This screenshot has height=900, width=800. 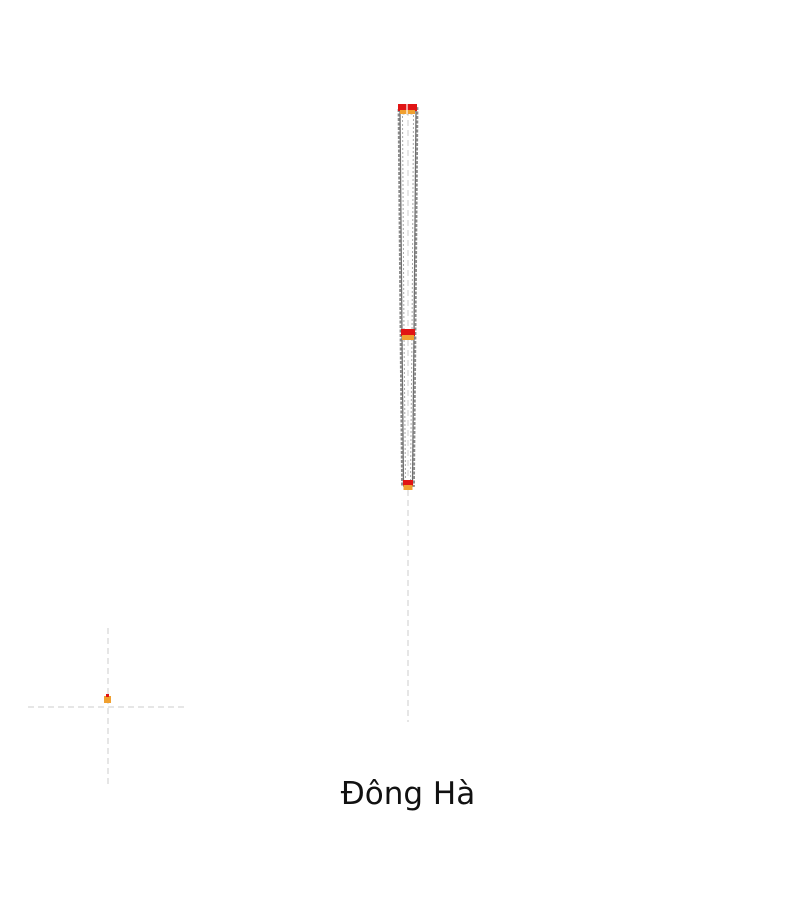 What do you see at coordinates (108, 708) in the screenshot?
I see `crosshair-guide` at bounding box center [108, 708].